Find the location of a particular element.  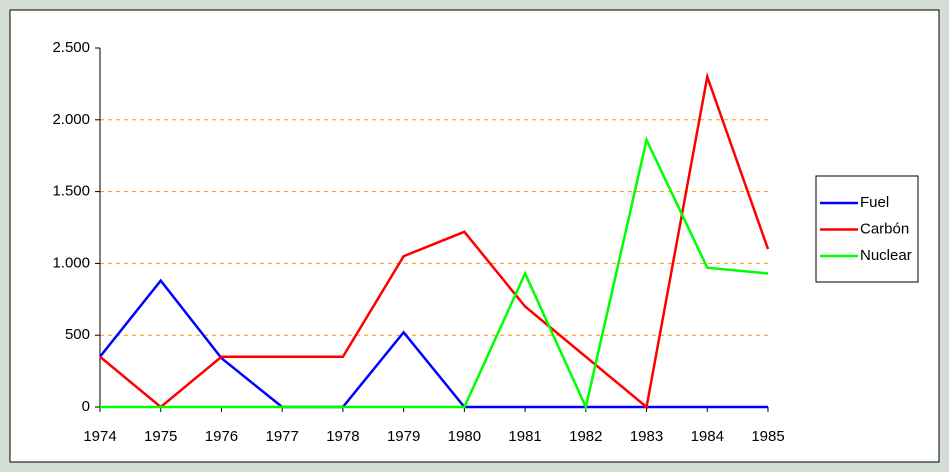

x-tick-label: 1981 is located at coordinates (524, 436).